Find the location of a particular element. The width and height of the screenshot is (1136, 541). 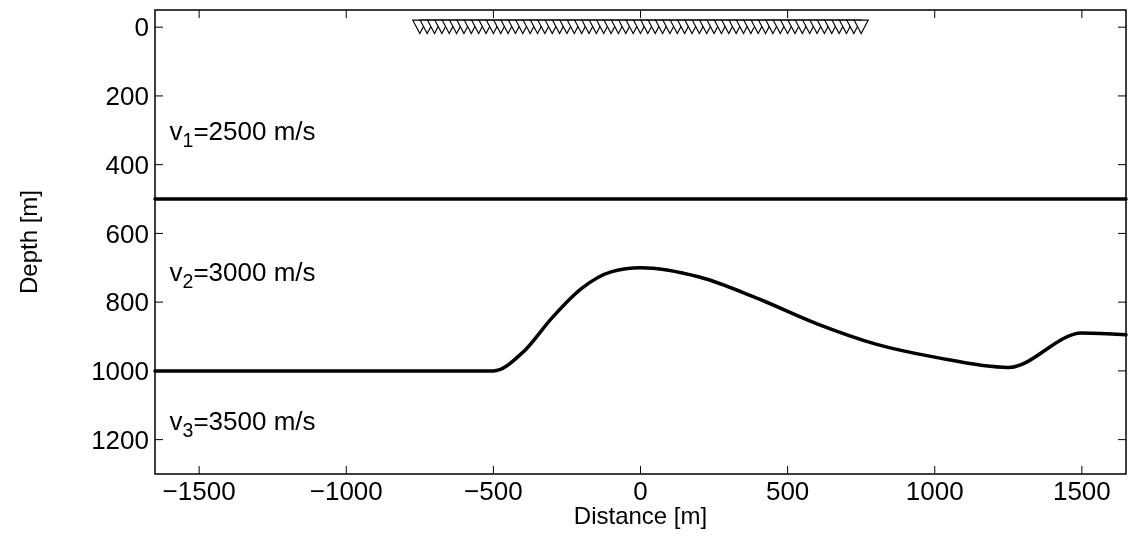

annotation: v$_{2}$=3000 m/s is located at coordinates (242, 275).